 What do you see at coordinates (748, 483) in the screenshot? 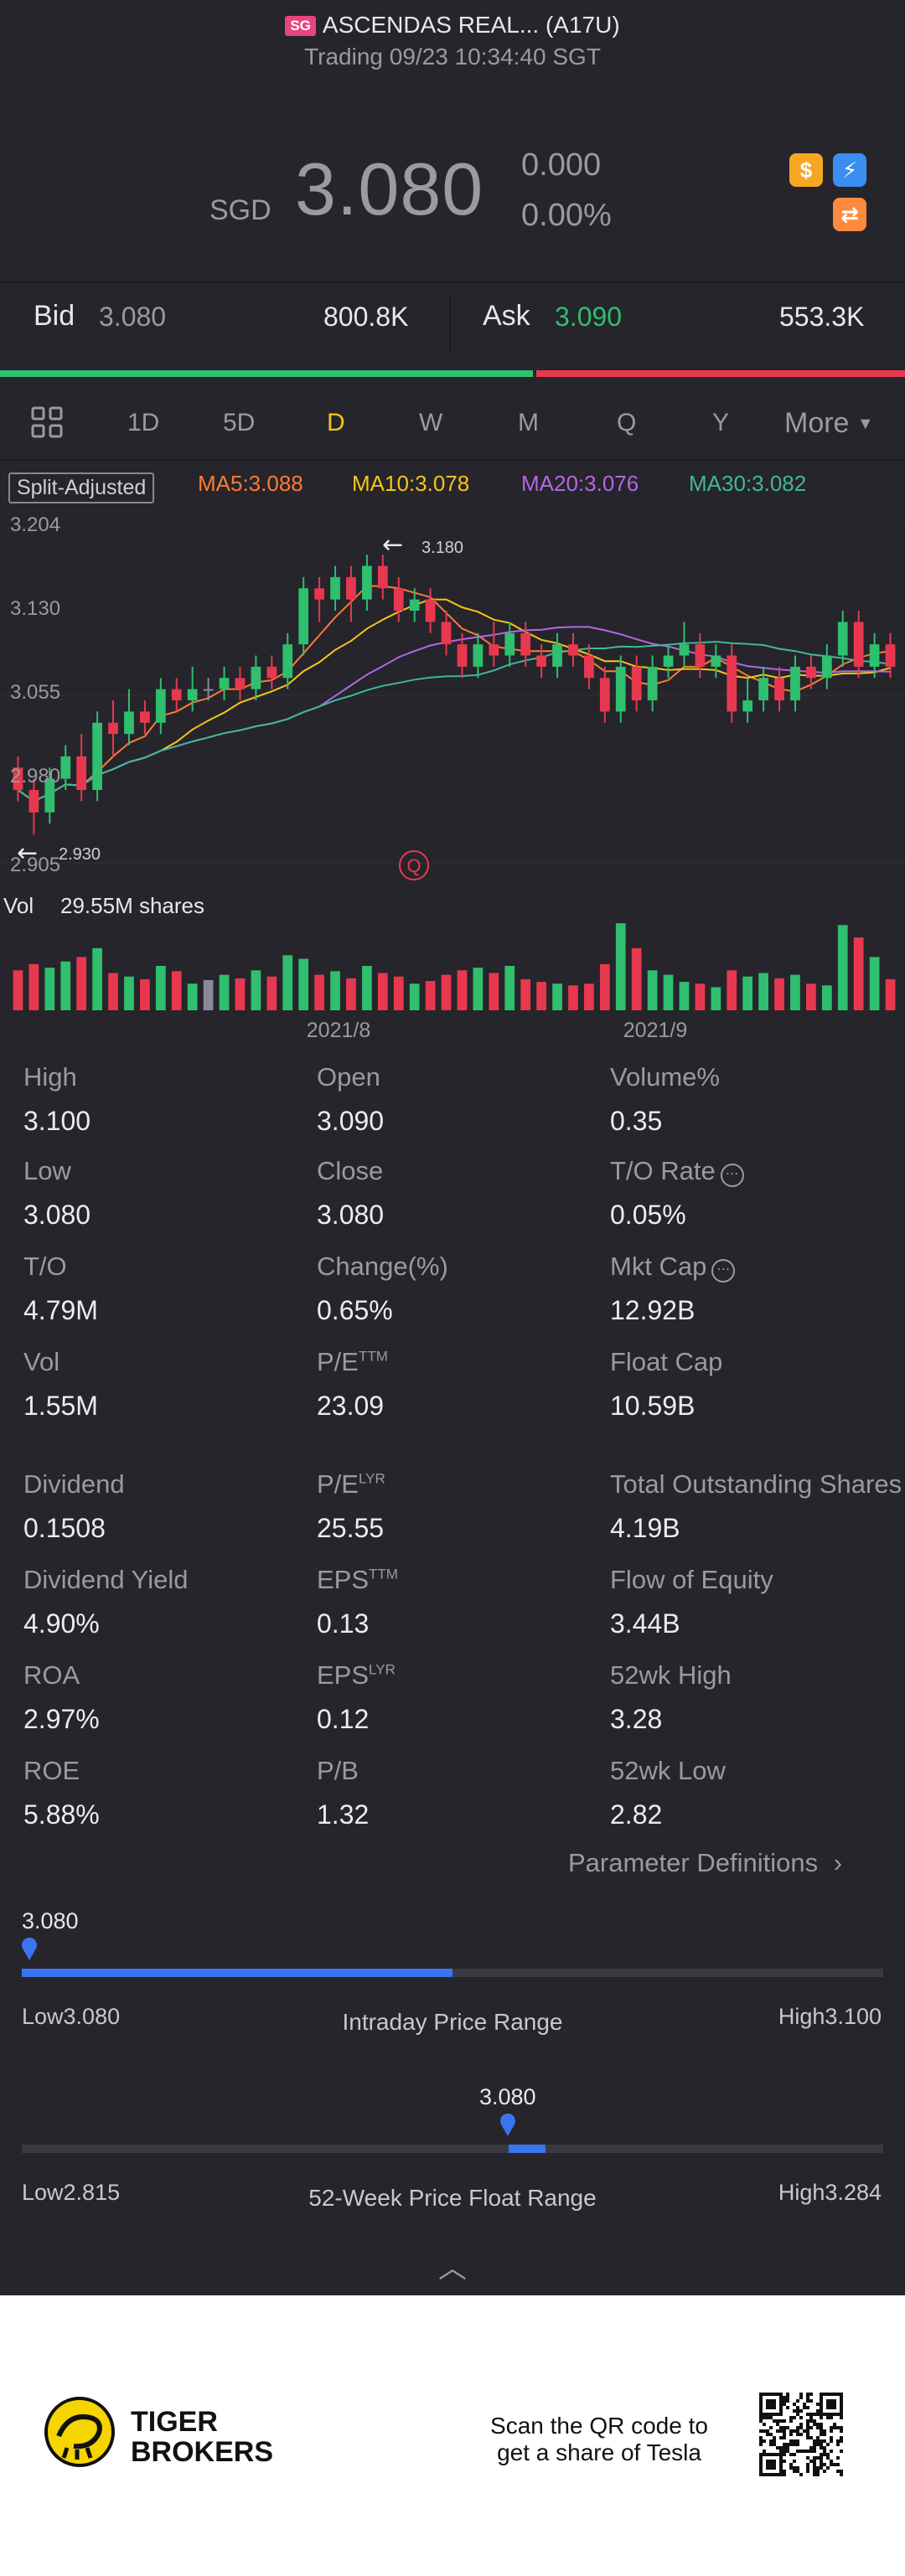
I see `ma30-label: MA30:3.082` at bounding box center [748, 483].